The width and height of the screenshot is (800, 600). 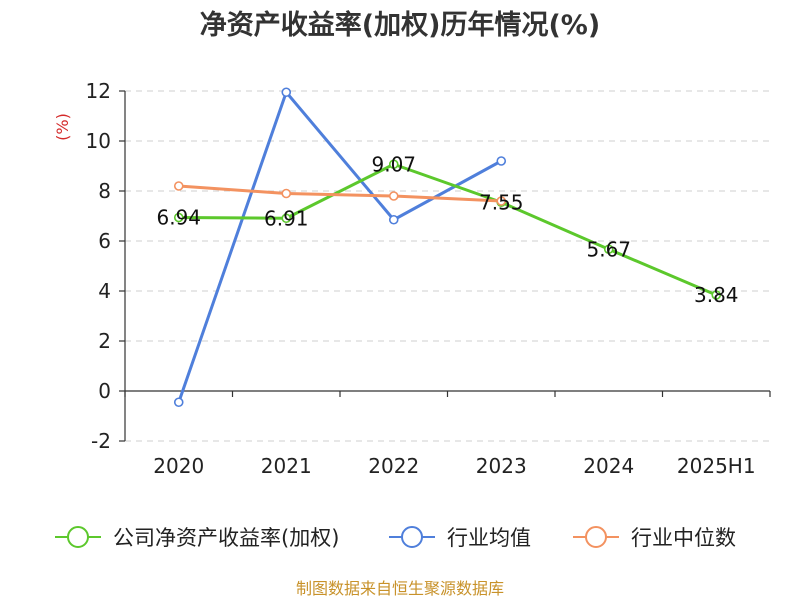 I want to click on x-tick-label: 2022, so click(x=393, y=466).